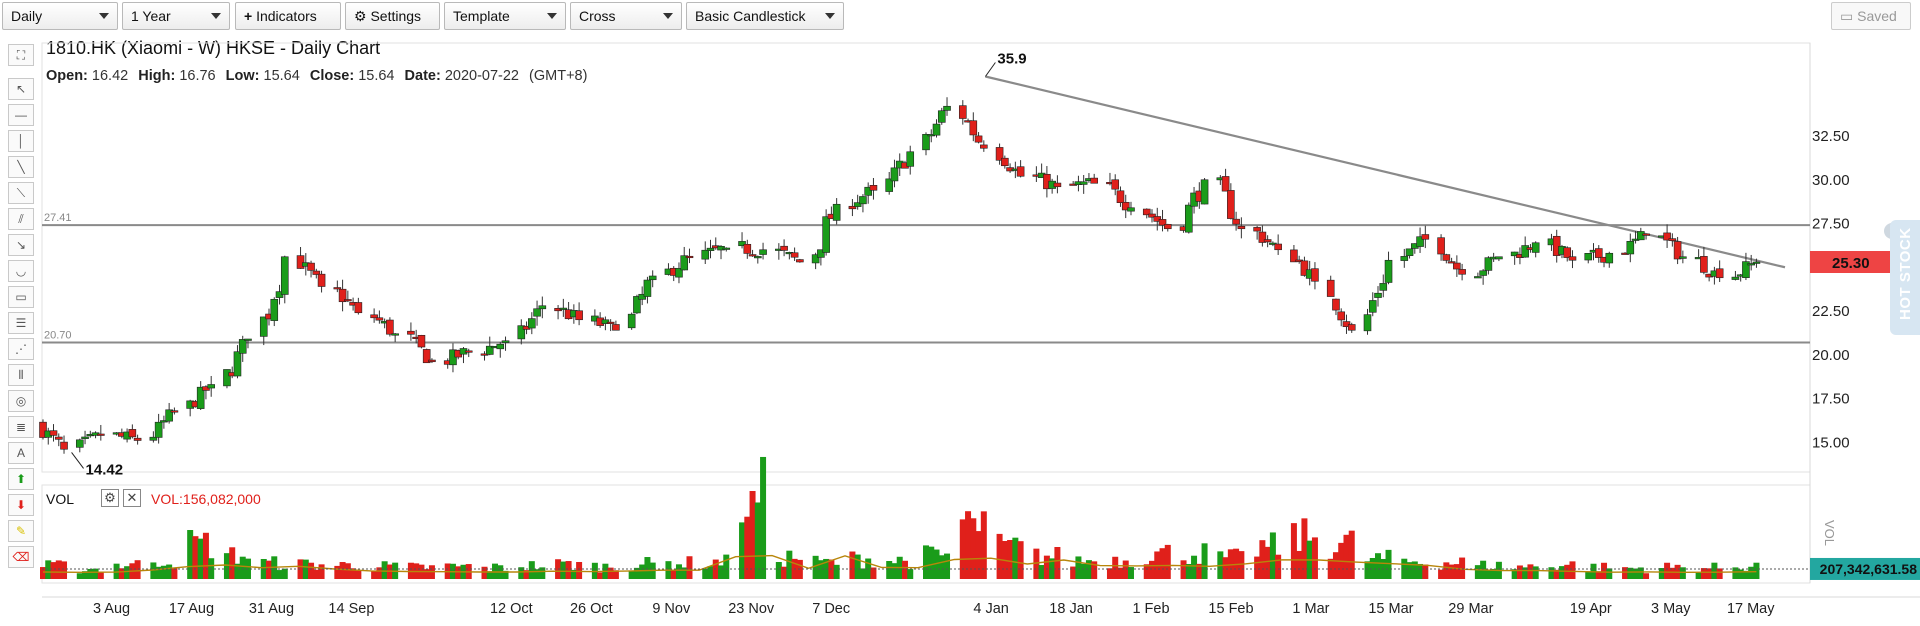  What do you see at coordinates (1470, 609) in the screenshot?
I see `x-tick-label: 29 Mar` at bounding box center [1470, 609].